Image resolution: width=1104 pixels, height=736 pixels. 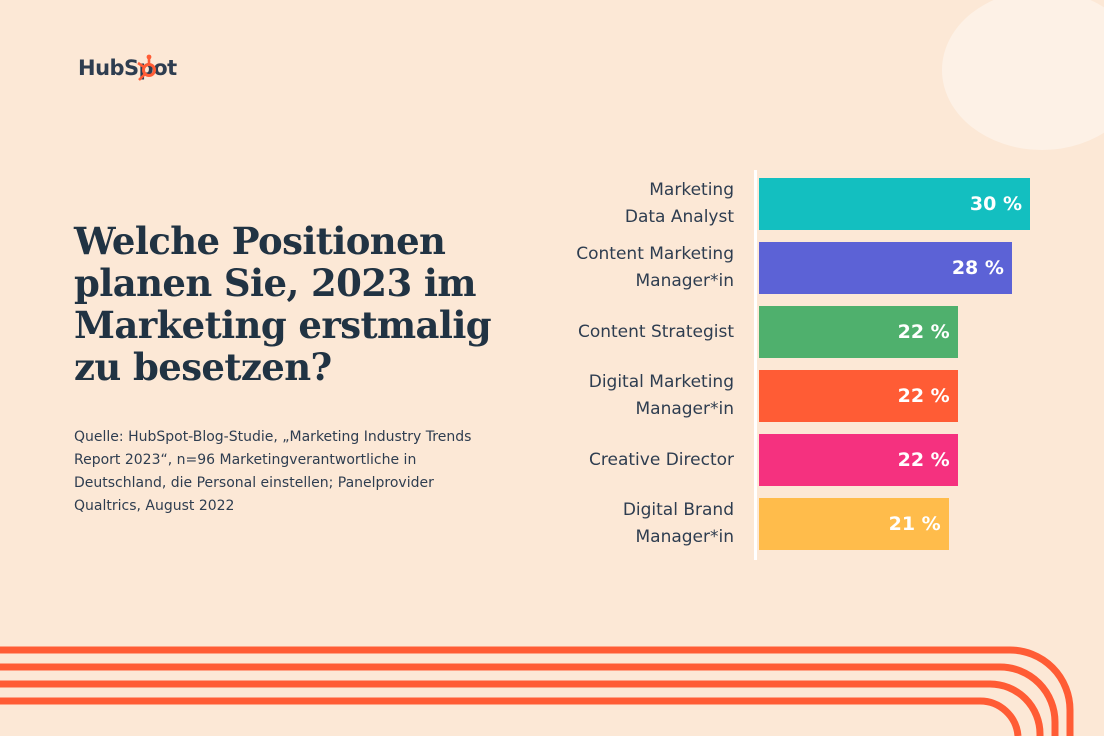 I want to click on category-label-text: Creative Director, so click(x=661, y=459).